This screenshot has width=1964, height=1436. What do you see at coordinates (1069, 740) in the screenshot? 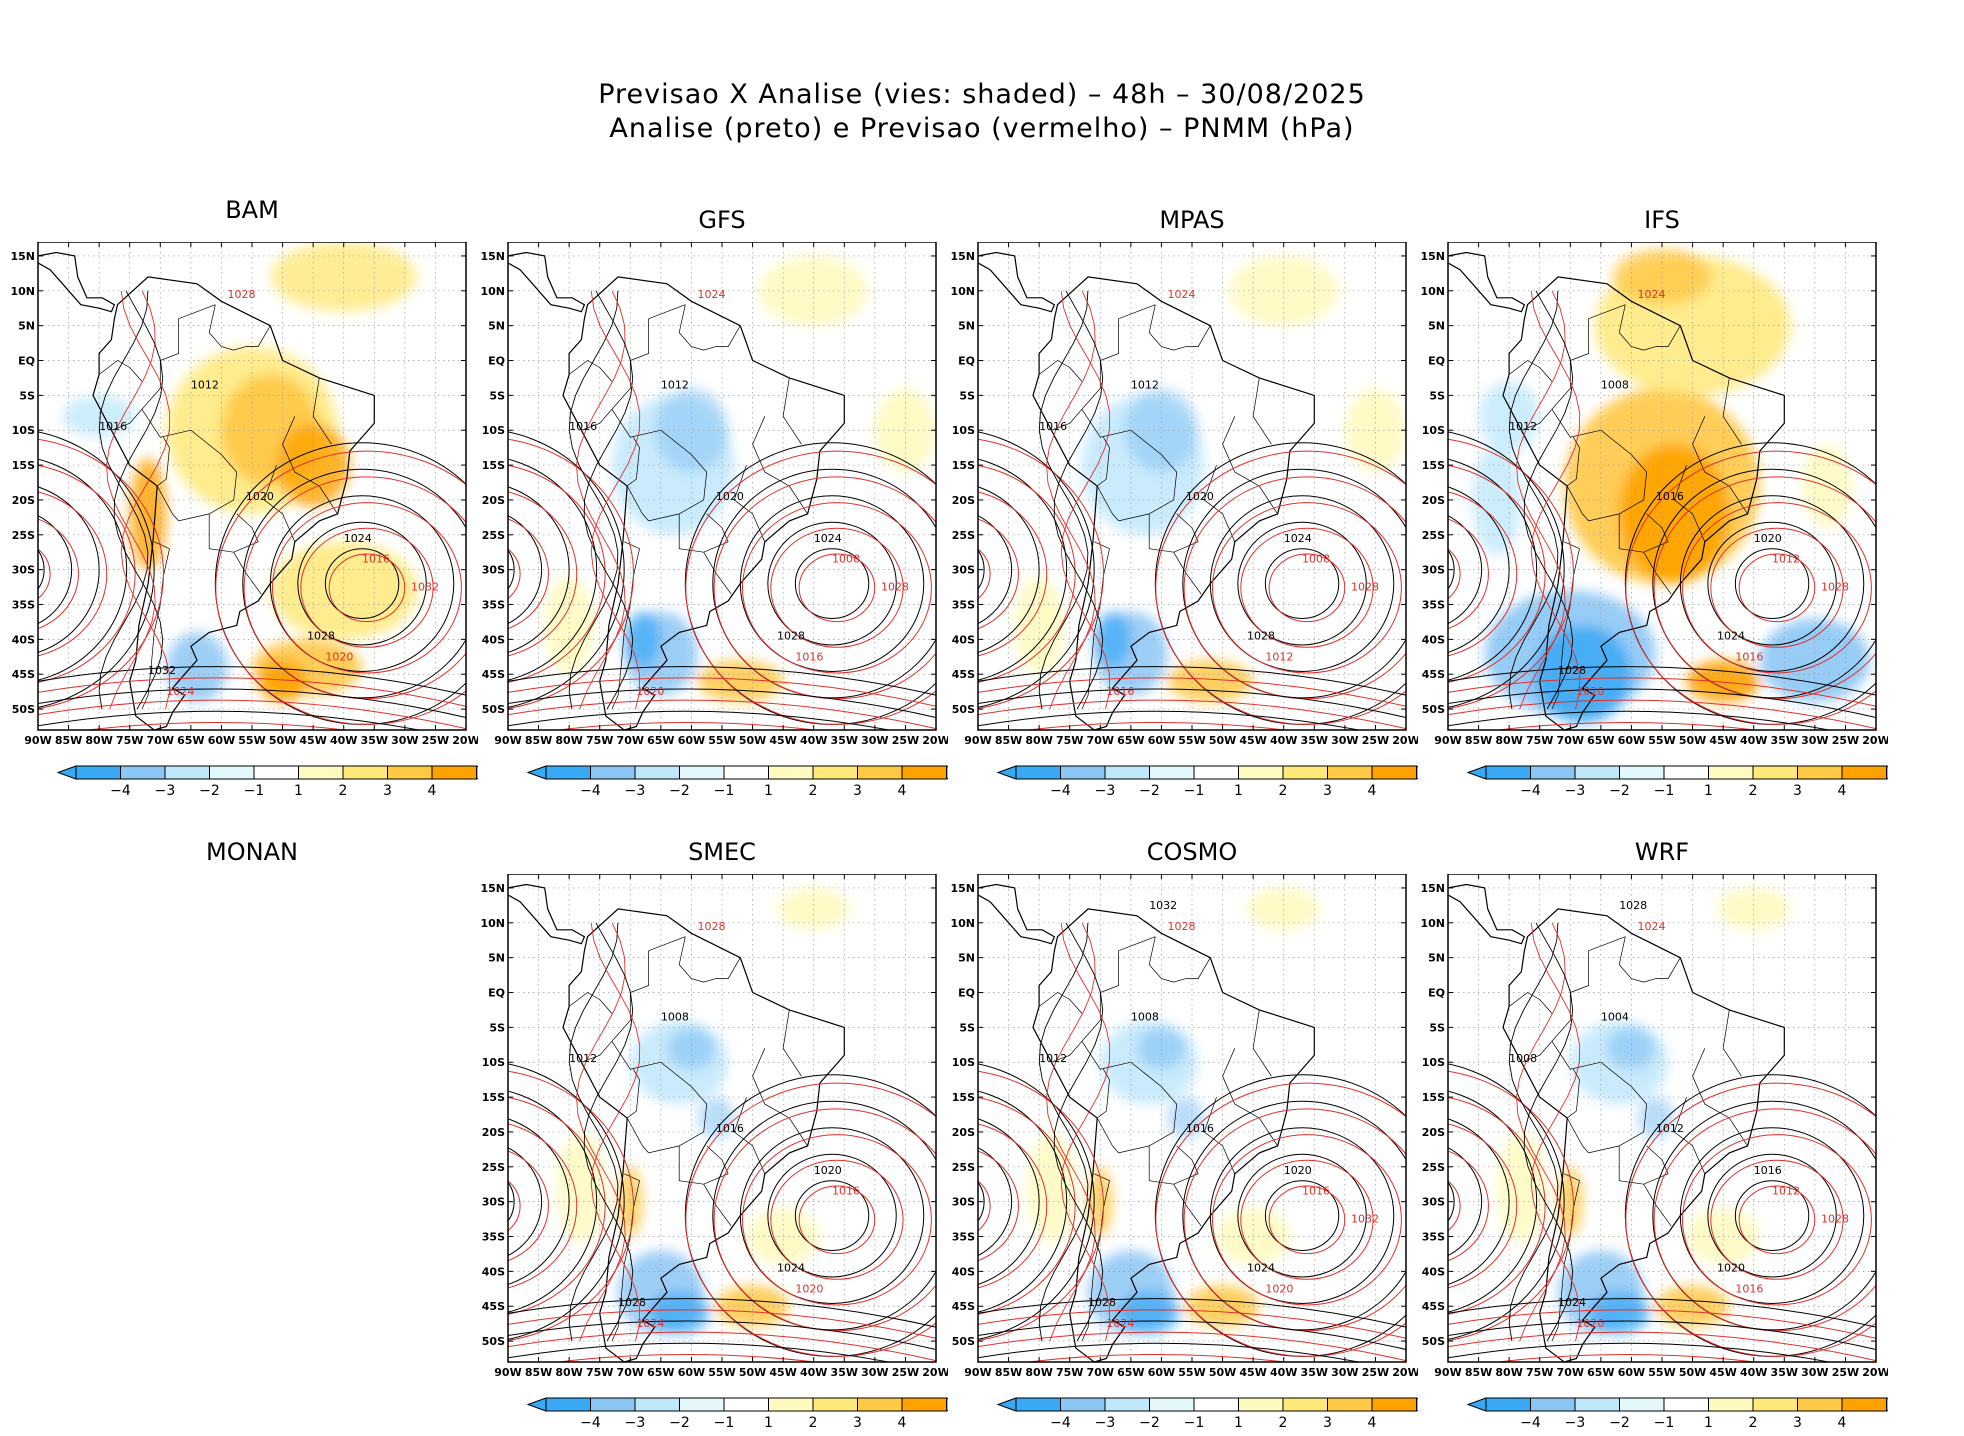
I see `x-tick-label: 75W` at bounding box center [1069, 740].